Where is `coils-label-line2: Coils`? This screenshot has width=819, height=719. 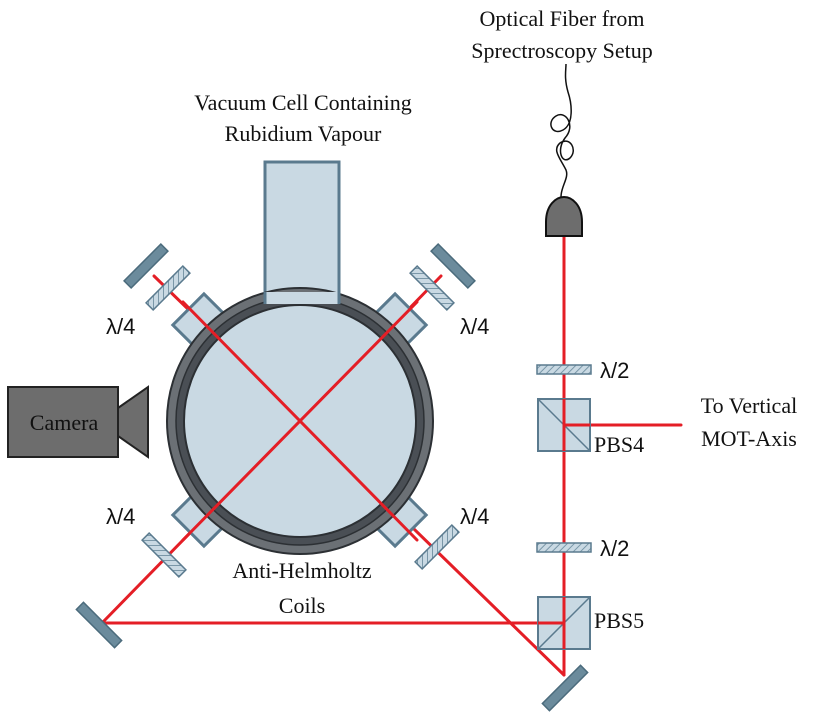 coils-label-line2: Coils is located at coordinates (302, 605).